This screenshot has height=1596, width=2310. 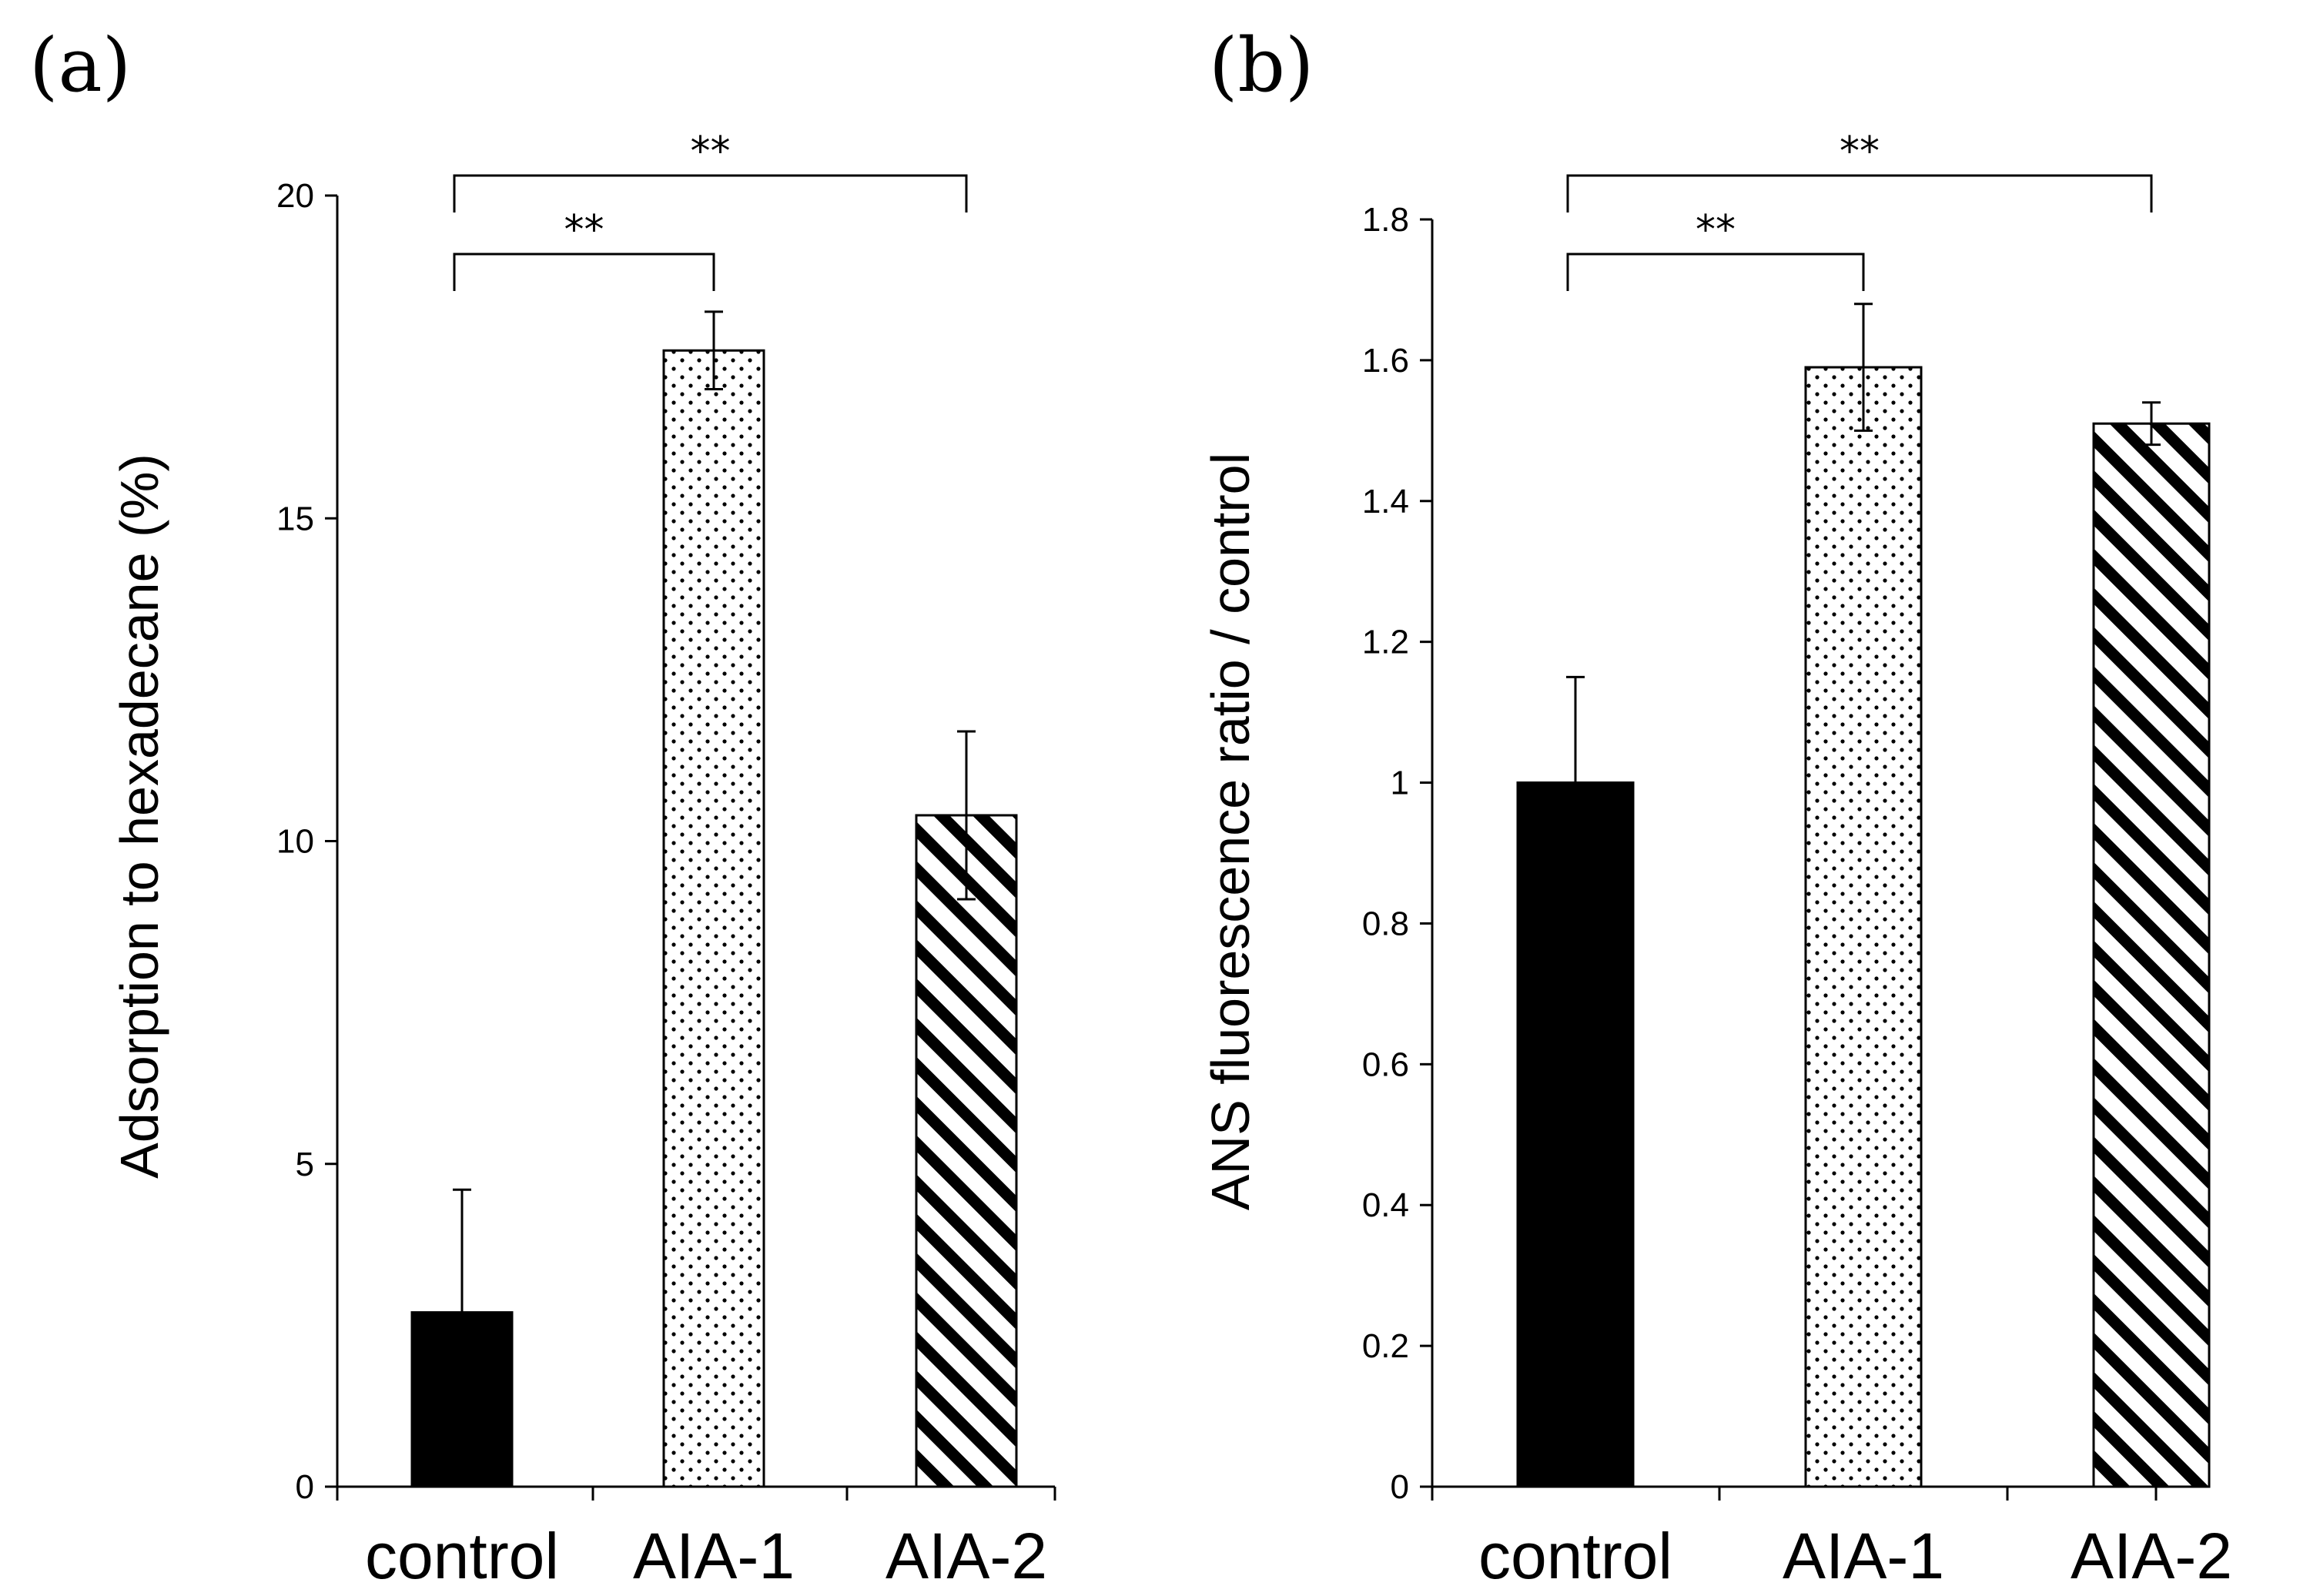 What do you see at coordinates (305, 1164) in the screenshot?
I see `y-tick-label-a: 5` at bounding box center [305, 1164].